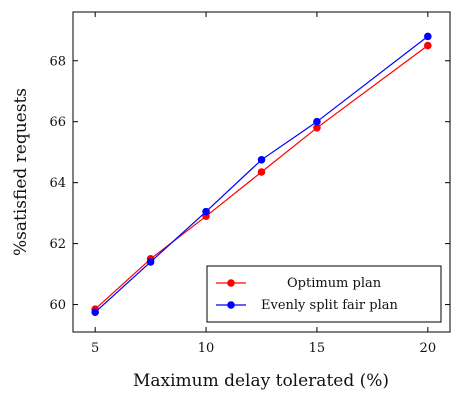 This screenshot has width=466, height=396. Describe the element at coordinates (231, 283) in the screenshot. I see `legend-marker-optimum-plan` at that location.